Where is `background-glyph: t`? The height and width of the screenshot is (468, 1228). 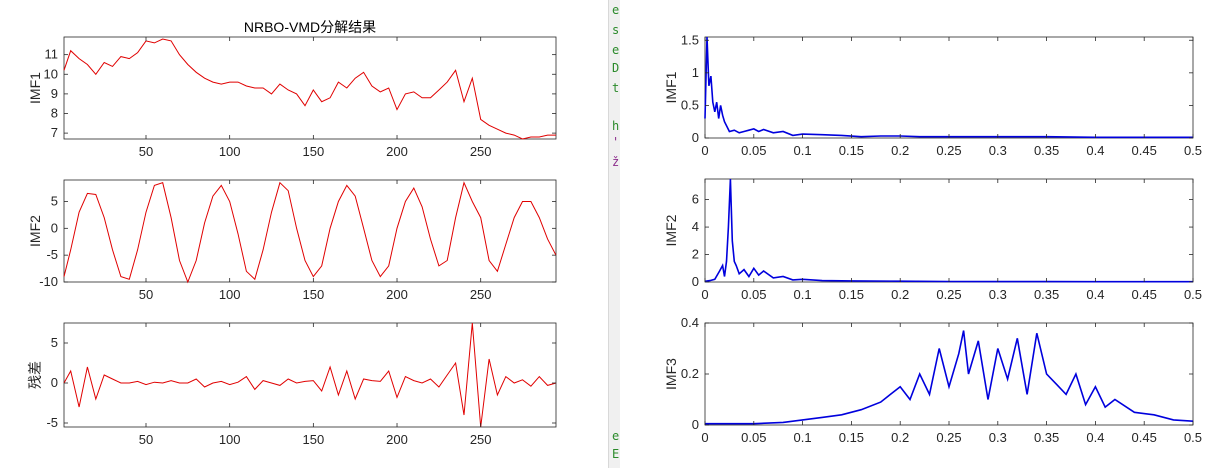 background-glyph: t is located at coordinates (615, 88).